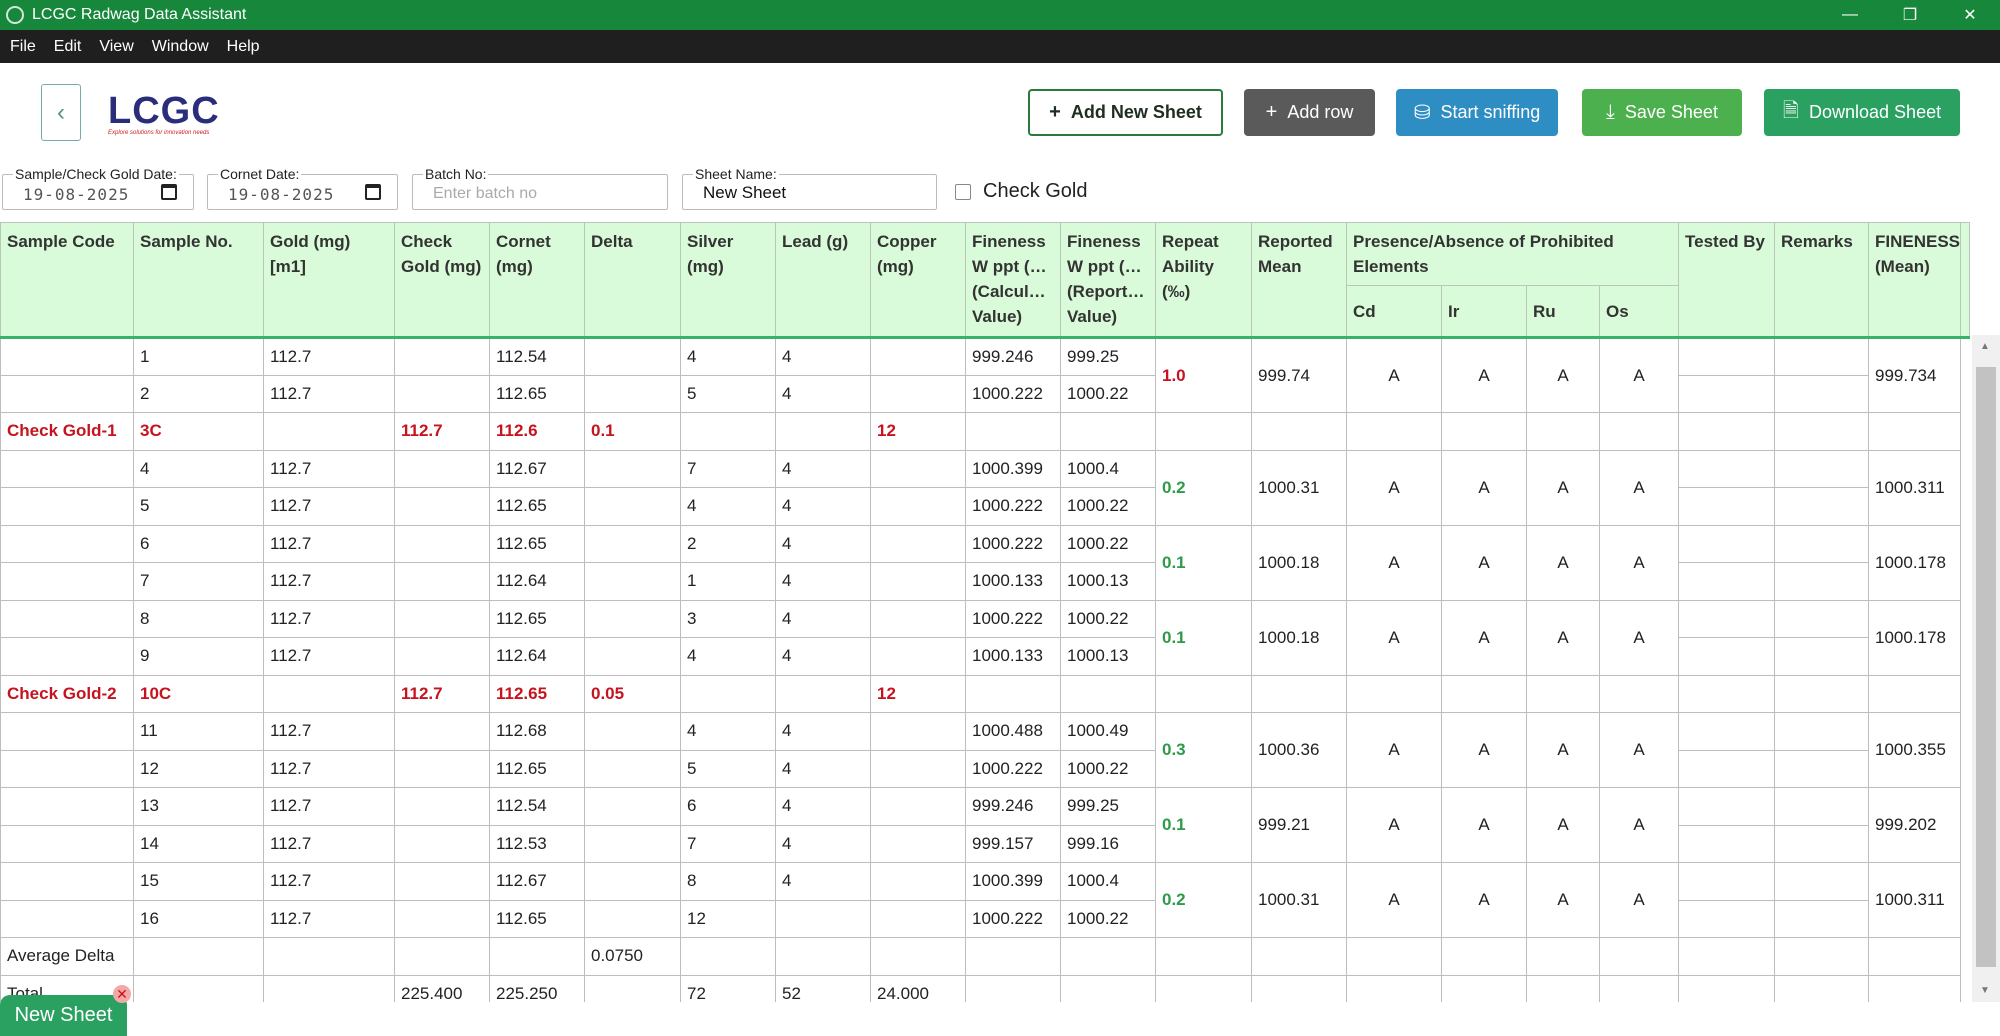 The width and height of the screenshot is (2000, 1036). Describe the element at coordinates (1013, 806) in the screenshot. I see `fineness-calc-cell: 999.246` at that location.